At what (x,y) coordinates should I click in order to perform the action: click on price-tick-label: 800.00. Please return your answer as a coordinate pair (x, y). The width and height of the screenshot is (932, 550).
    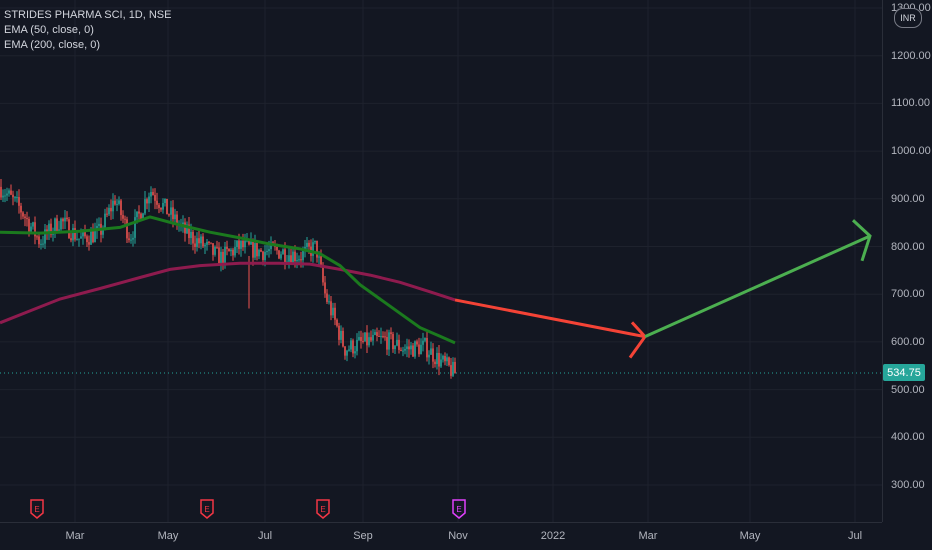
    Looking at the image, I should click on (908, 246).